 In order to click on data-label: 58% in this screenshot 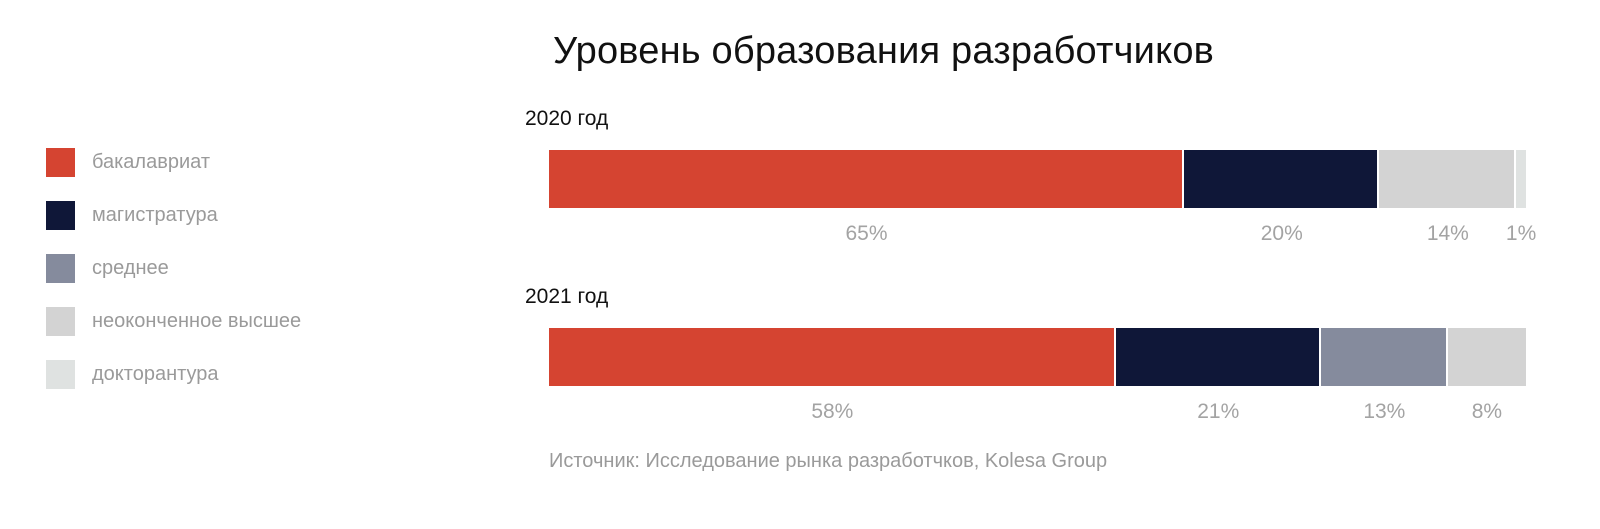, I will do `click(832, 411)`.